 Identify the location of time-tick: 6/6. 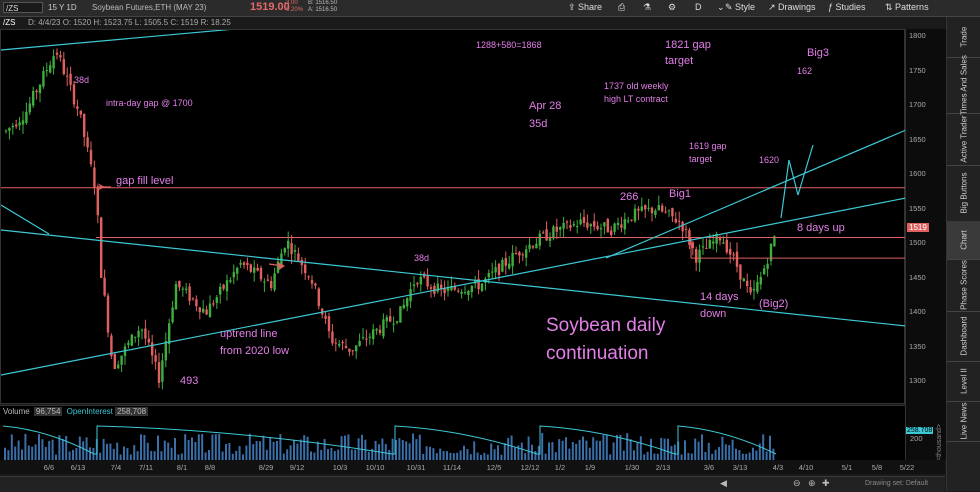
(49, 467).